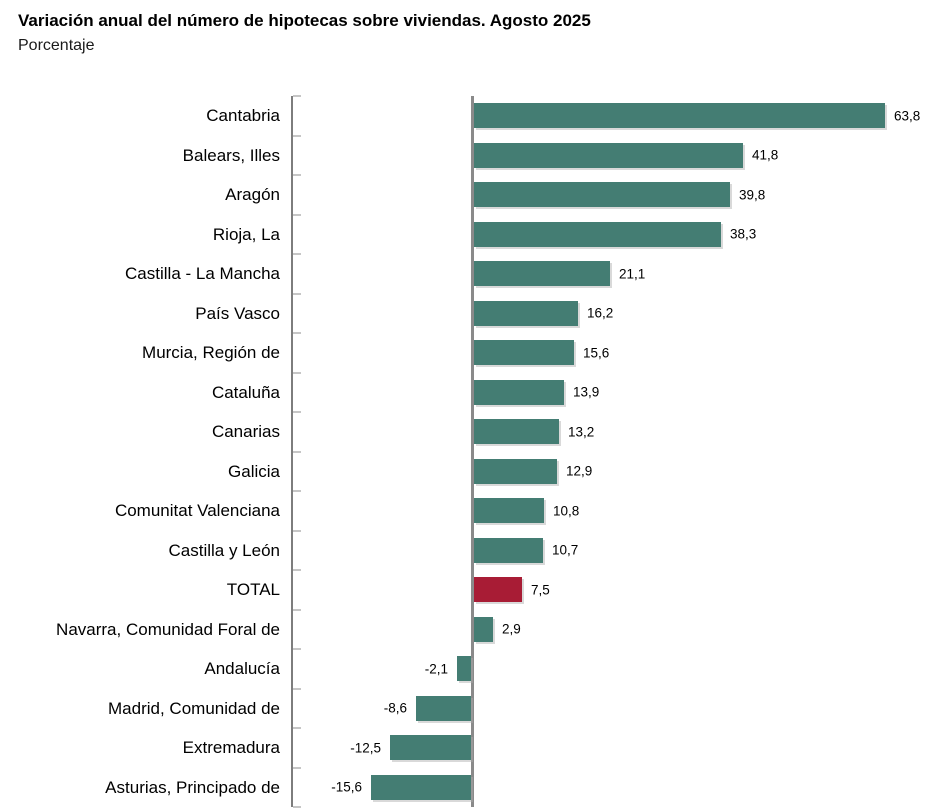  What do you see at coordinates (56, 45) in the screenshot?
I see `page-subtitle: Porcentaje` at bounding box center [56, 45].